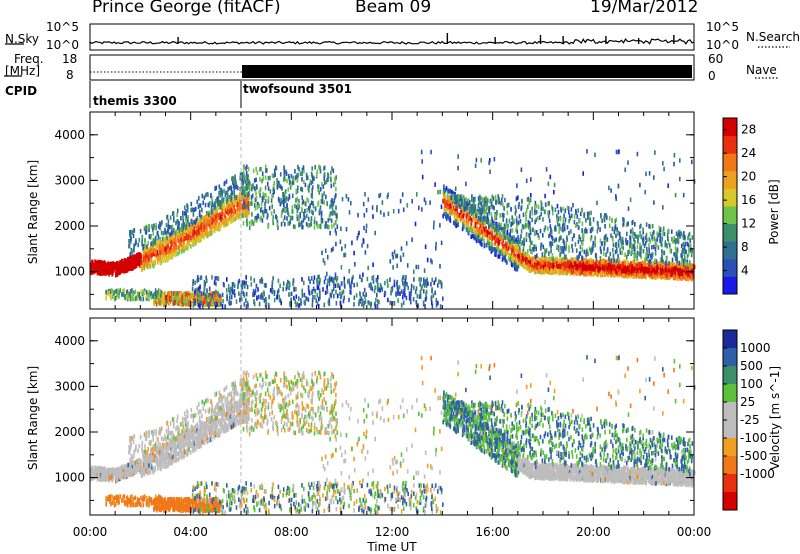 The image size is (800, 554). What do you see at coordinates (392, 37) in the screenshot?
I see `noise-panel-frame` at bounding box center [392, 37].